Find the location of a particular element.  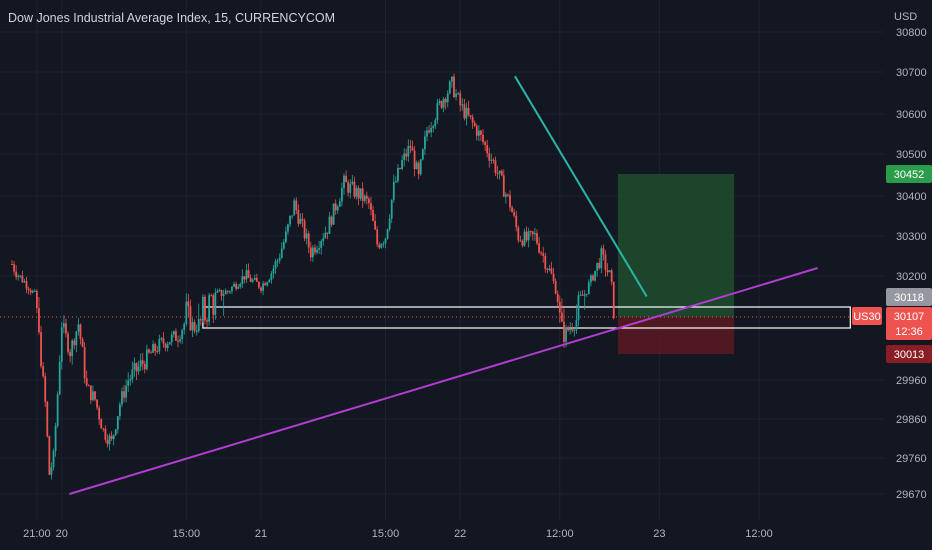

last-price-badge-bg is located at coordinates (909, 323).